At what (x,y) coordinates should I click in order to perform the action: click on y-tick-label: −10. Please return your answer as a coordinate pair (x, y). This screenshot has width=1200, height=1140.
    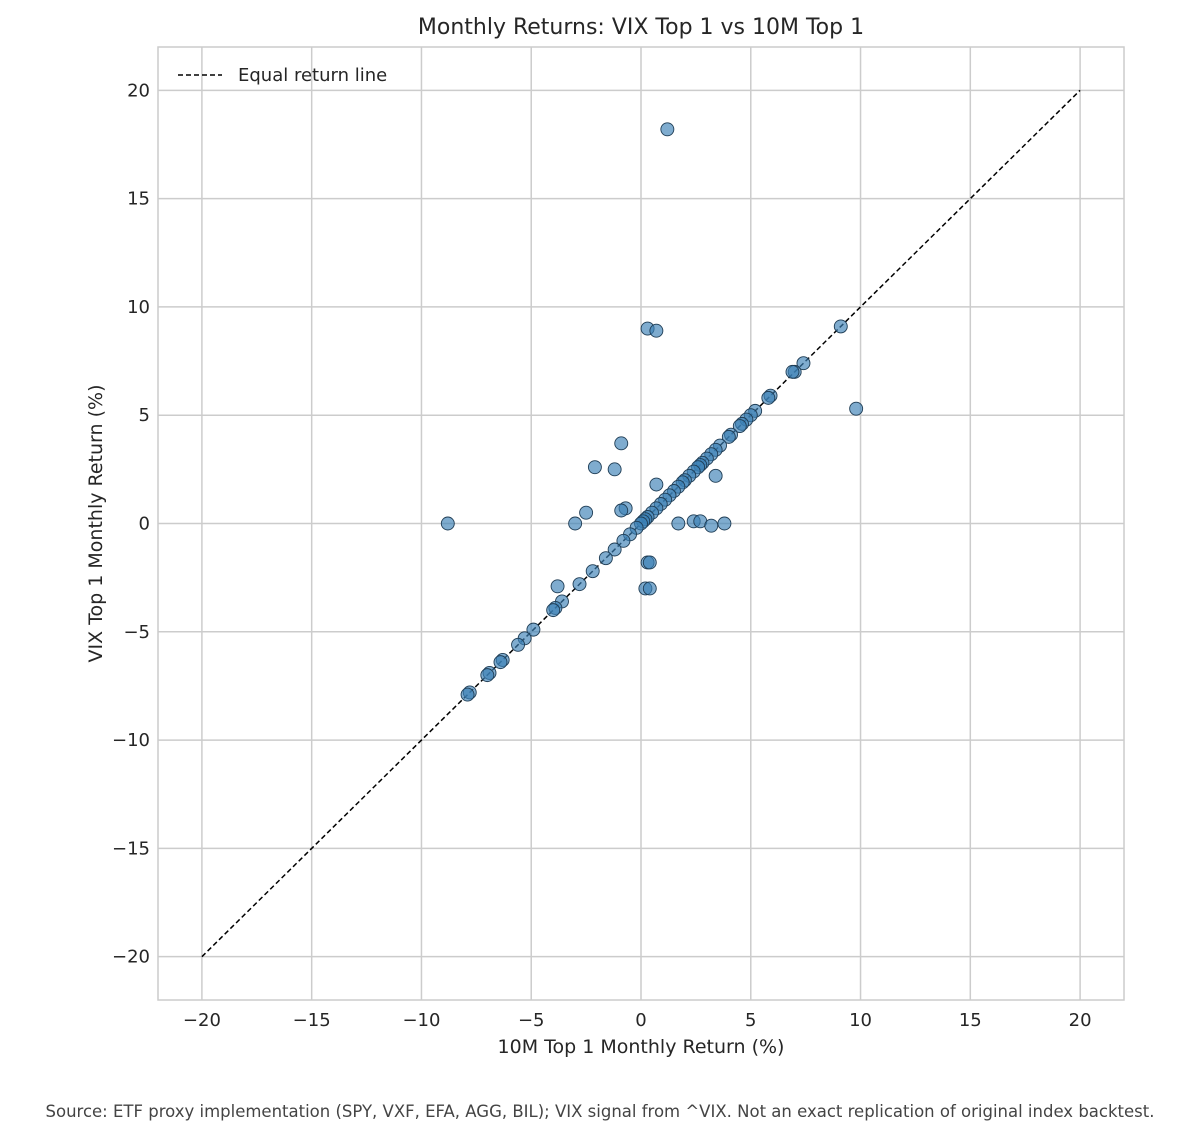
    Looking at the image, I should click on (131, 740).